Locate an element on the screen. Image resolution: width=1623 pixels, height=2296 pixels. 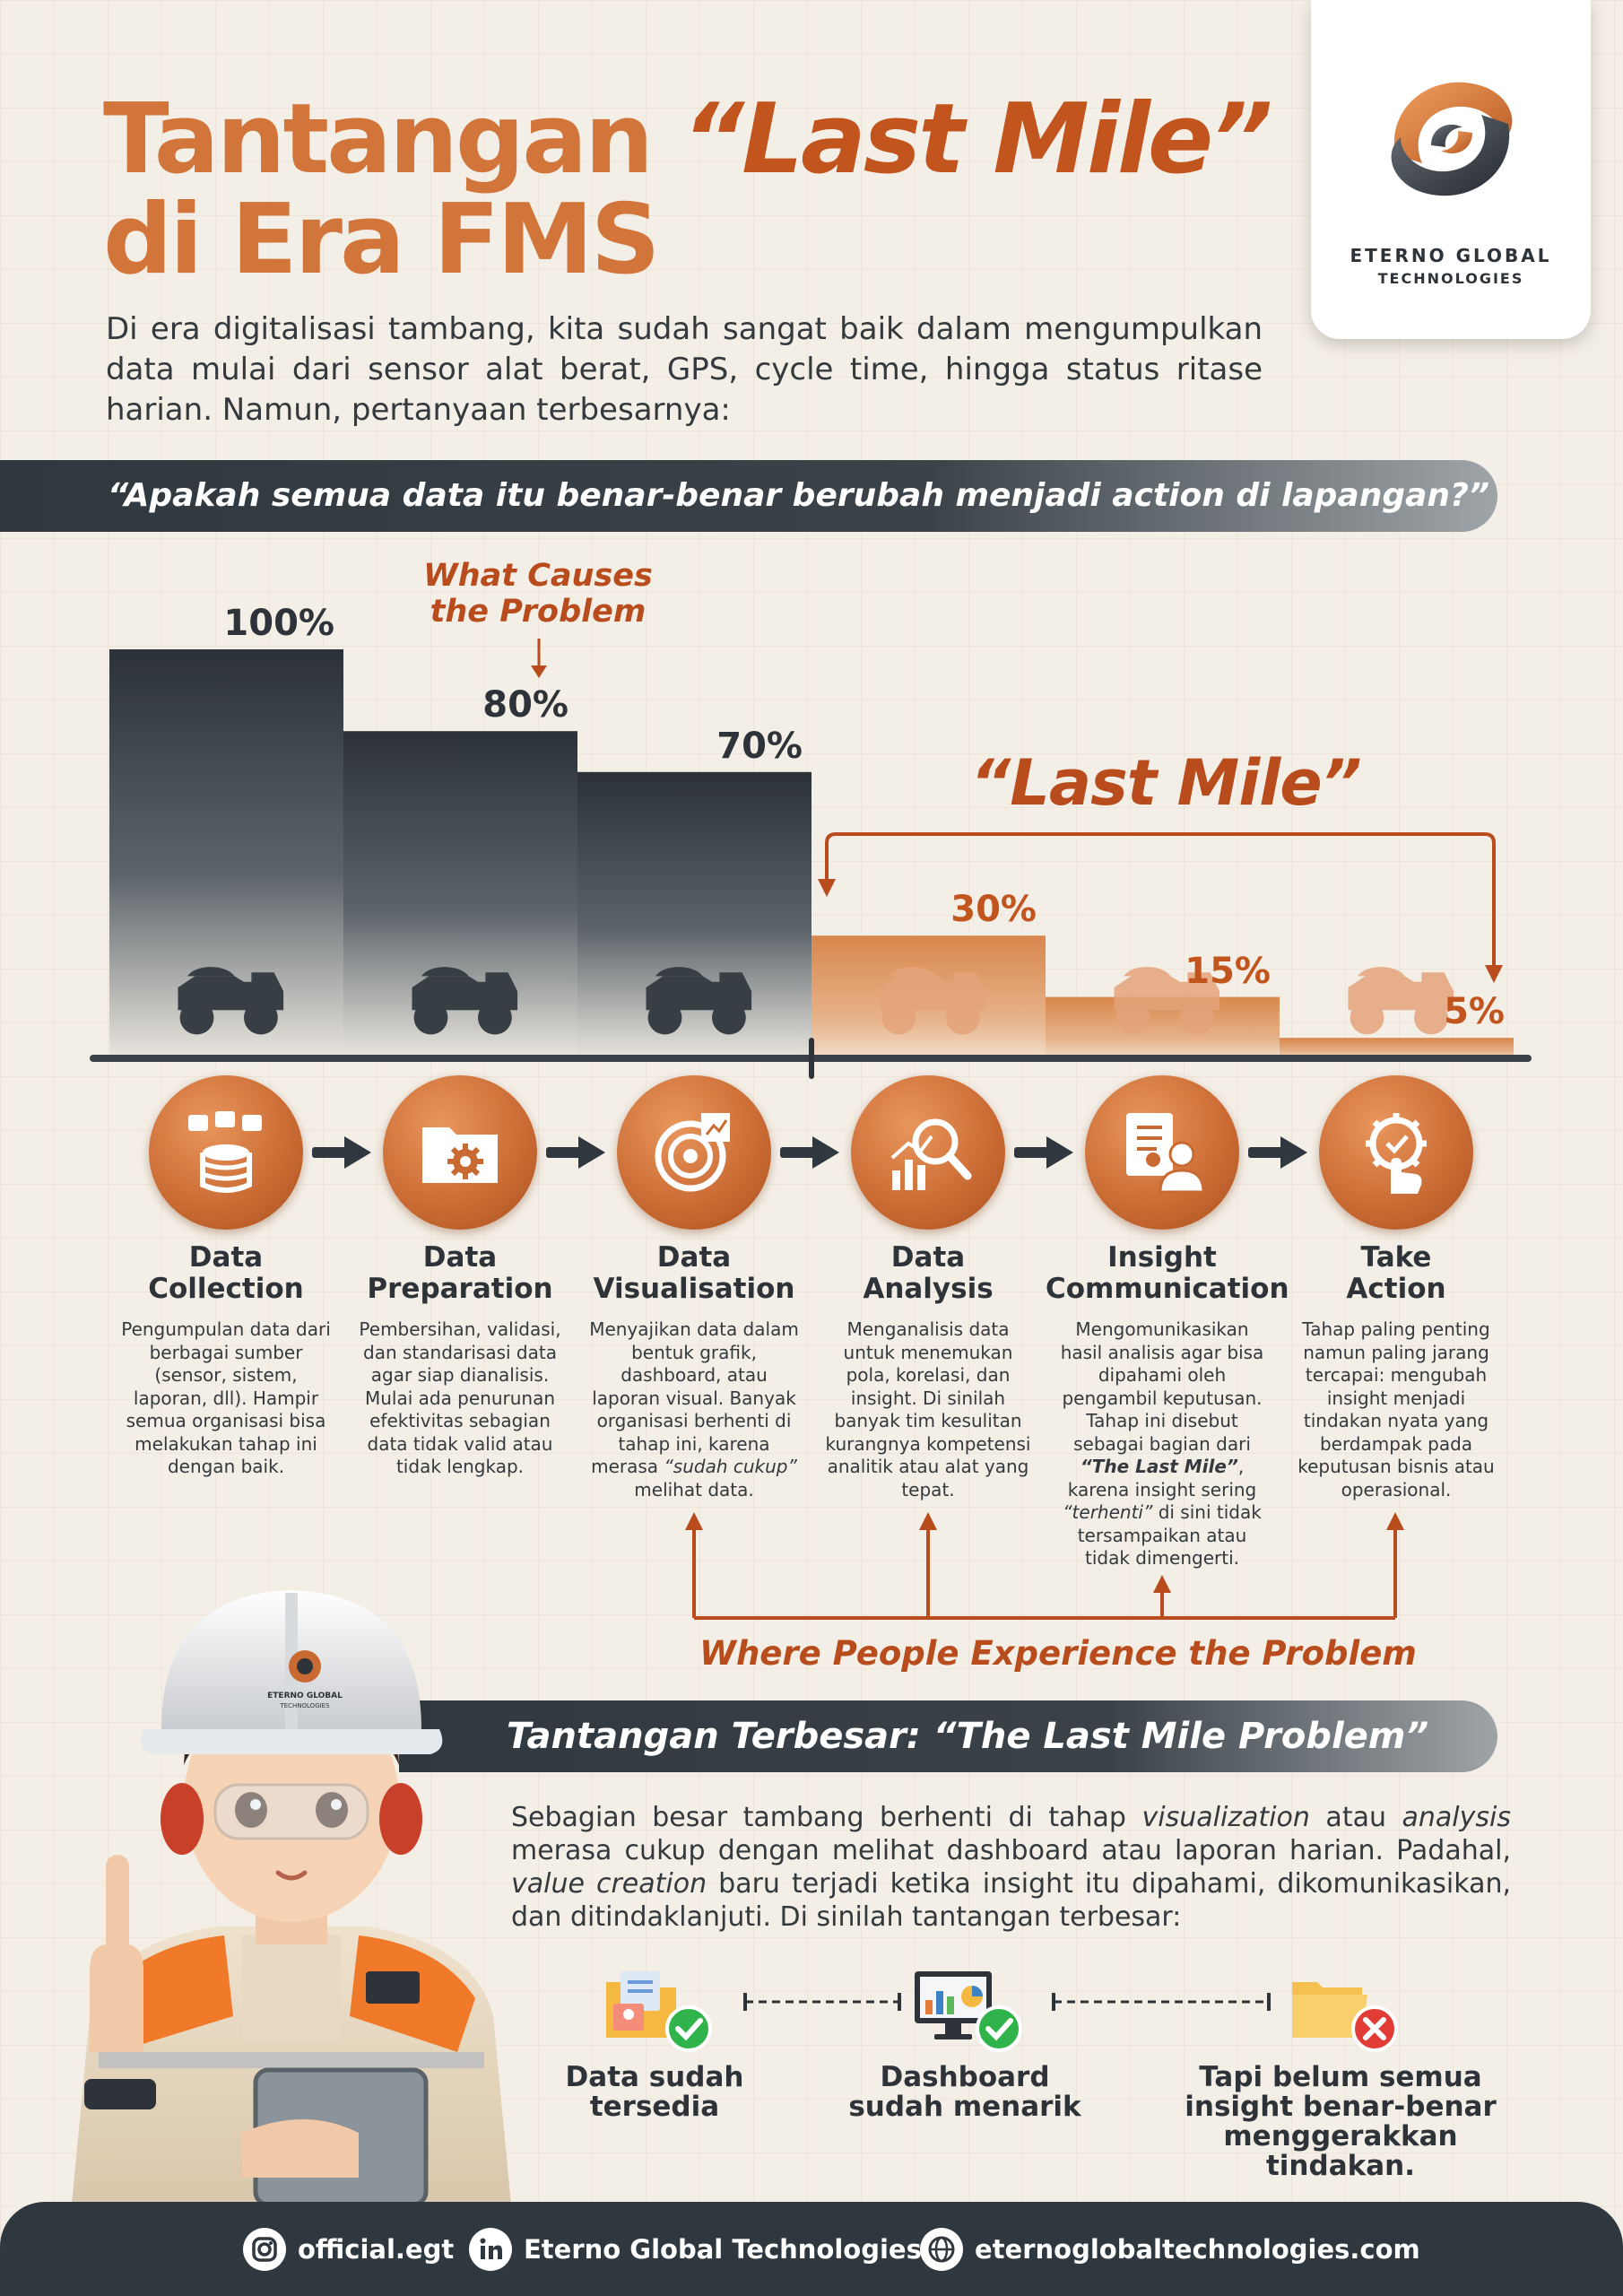
chart-eye-icon is located at coordinates (692, 1152).